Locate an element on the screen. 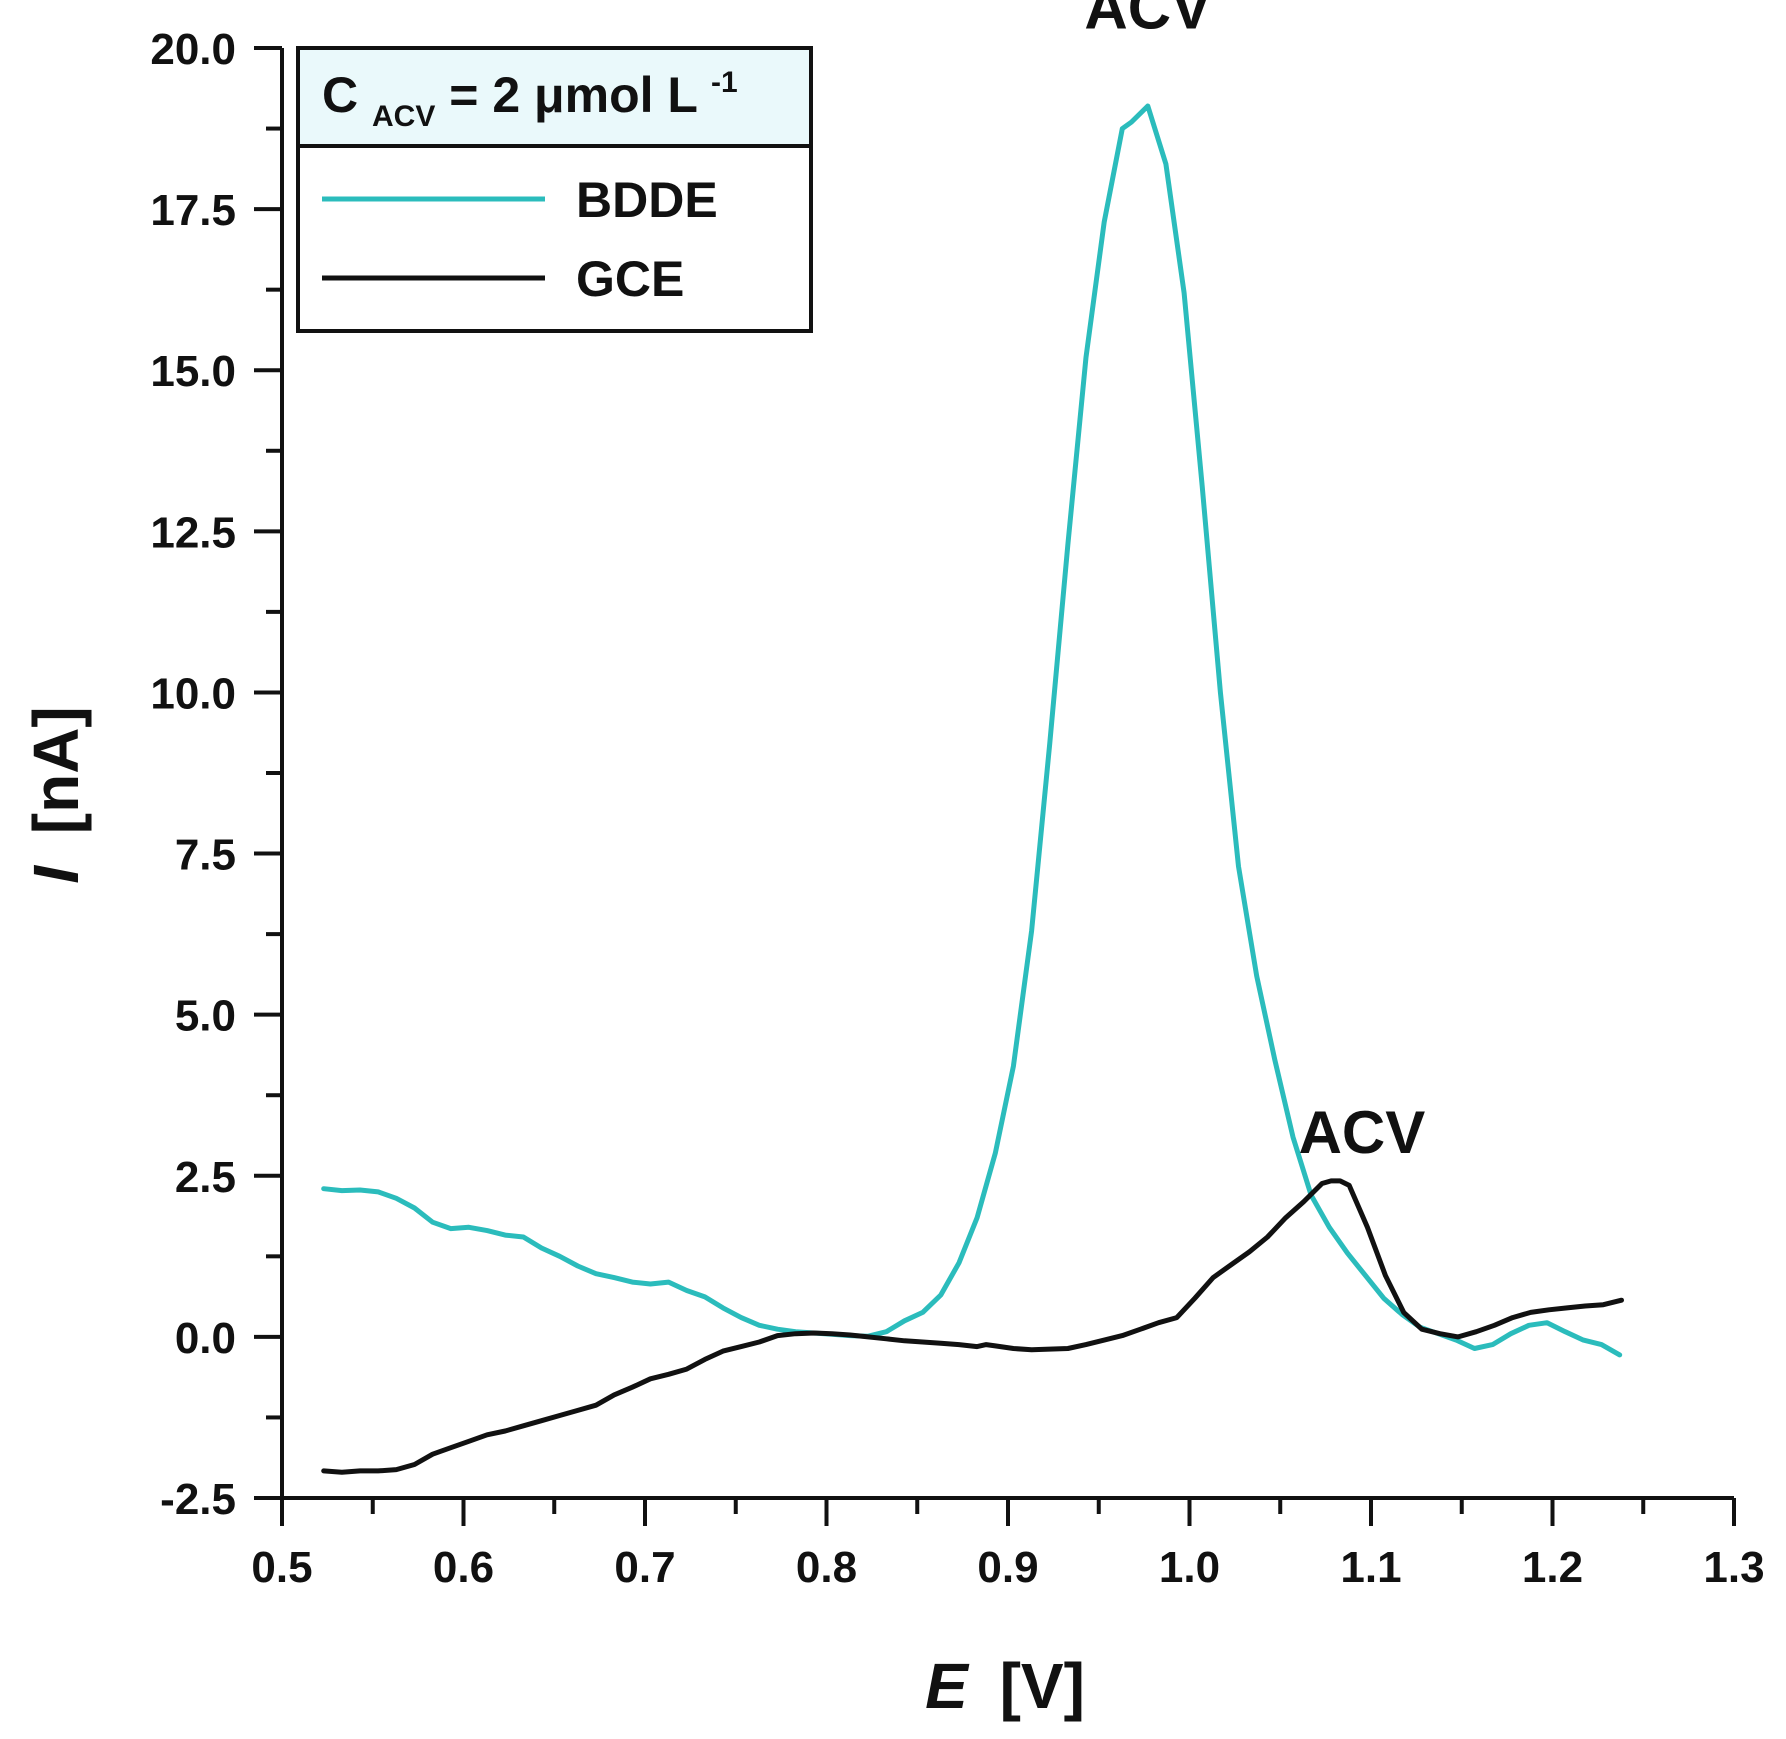  y-tick-label: 2.5 is located at coordinates (205, 1177).